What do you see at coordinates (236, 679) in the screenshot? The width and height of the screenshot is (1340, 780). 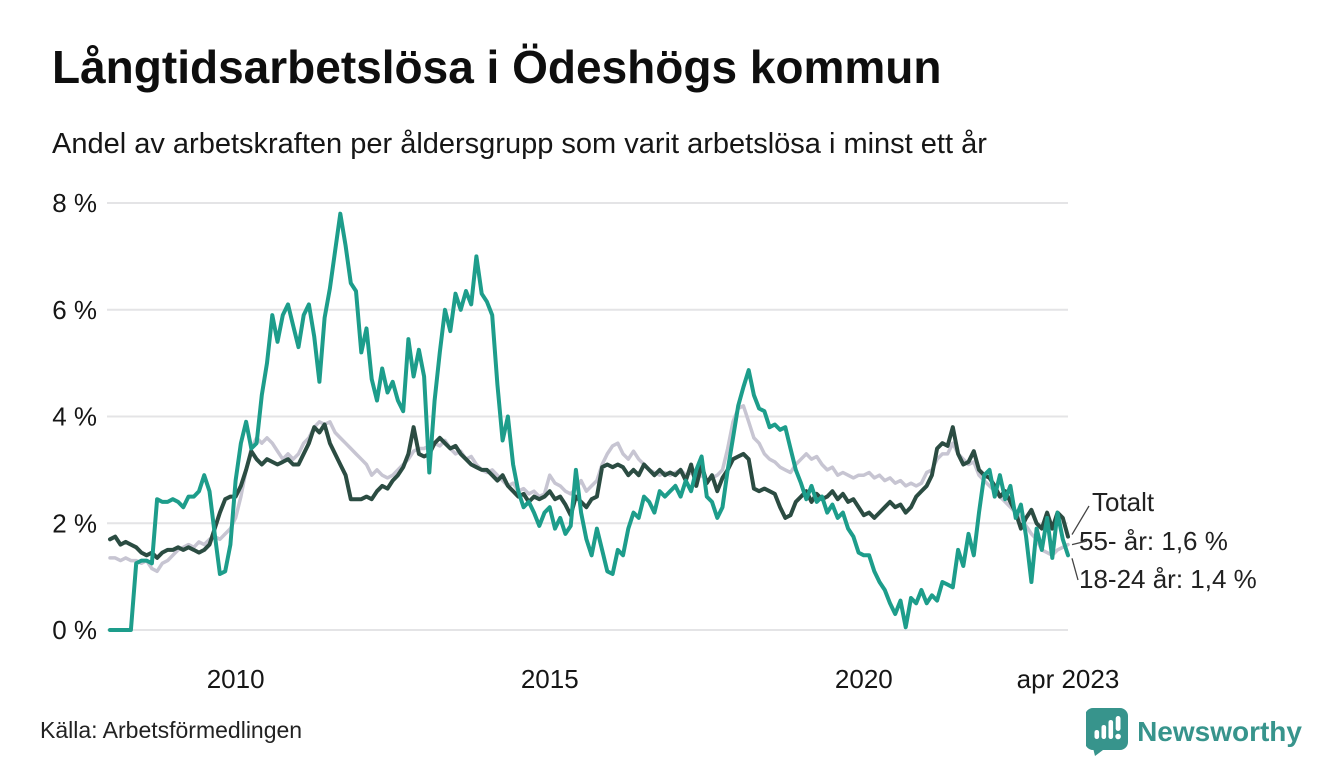 I see `x-axis-tick-label: 2010` at bounding box center [236, 679].